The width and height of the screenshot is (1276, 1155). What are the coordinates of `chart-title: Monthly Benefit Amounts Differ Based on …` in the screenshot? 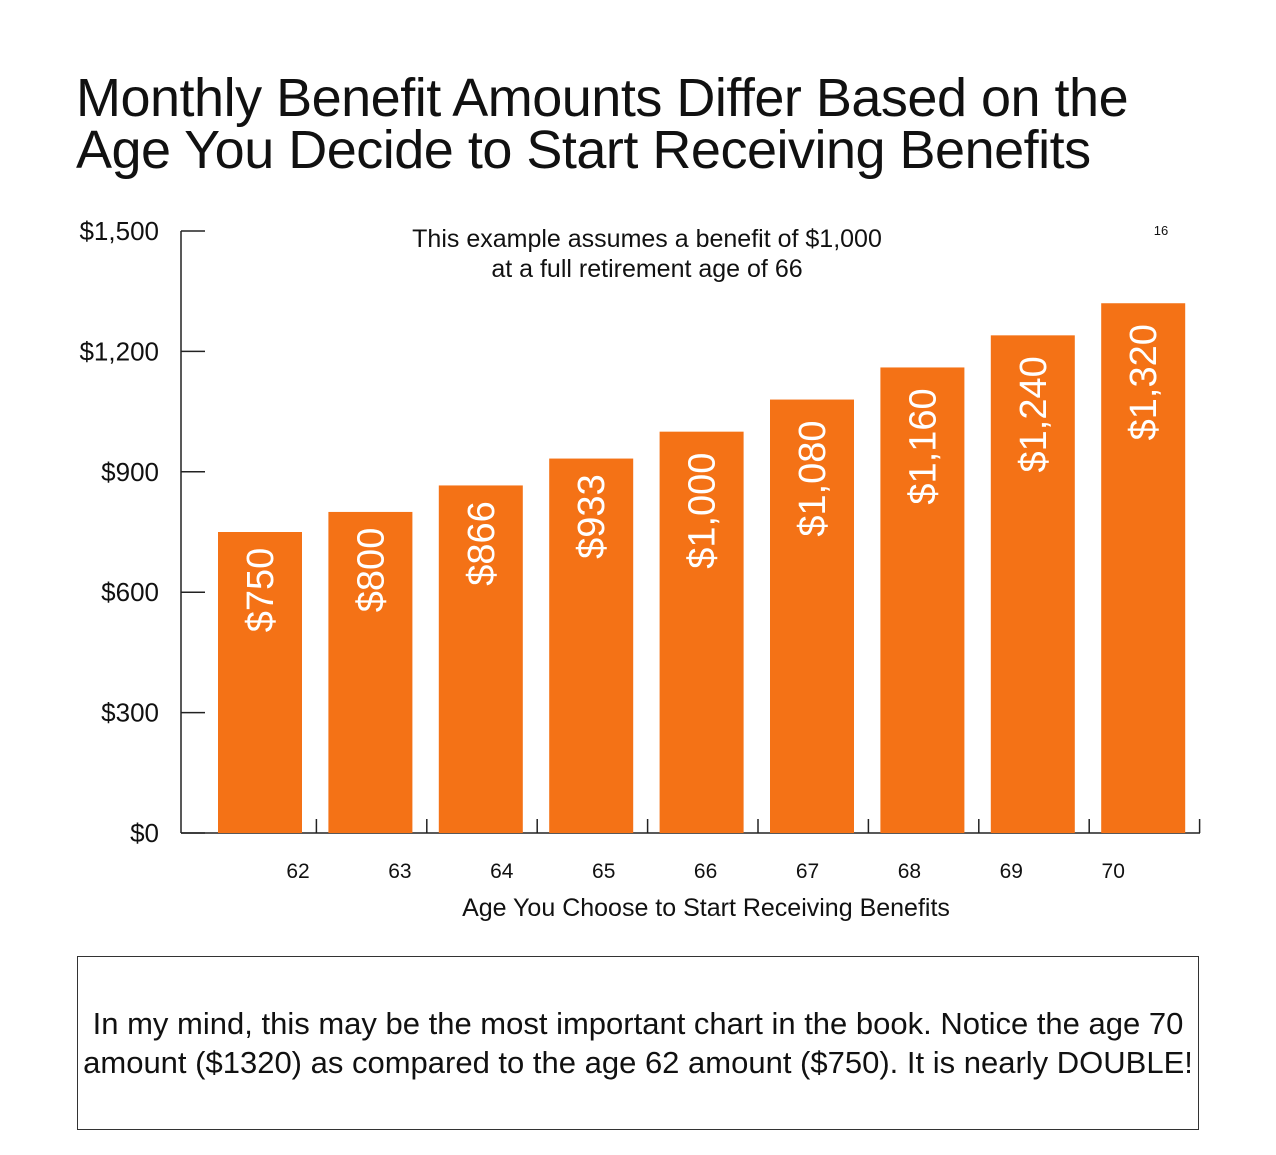 It's located at (666, 124).